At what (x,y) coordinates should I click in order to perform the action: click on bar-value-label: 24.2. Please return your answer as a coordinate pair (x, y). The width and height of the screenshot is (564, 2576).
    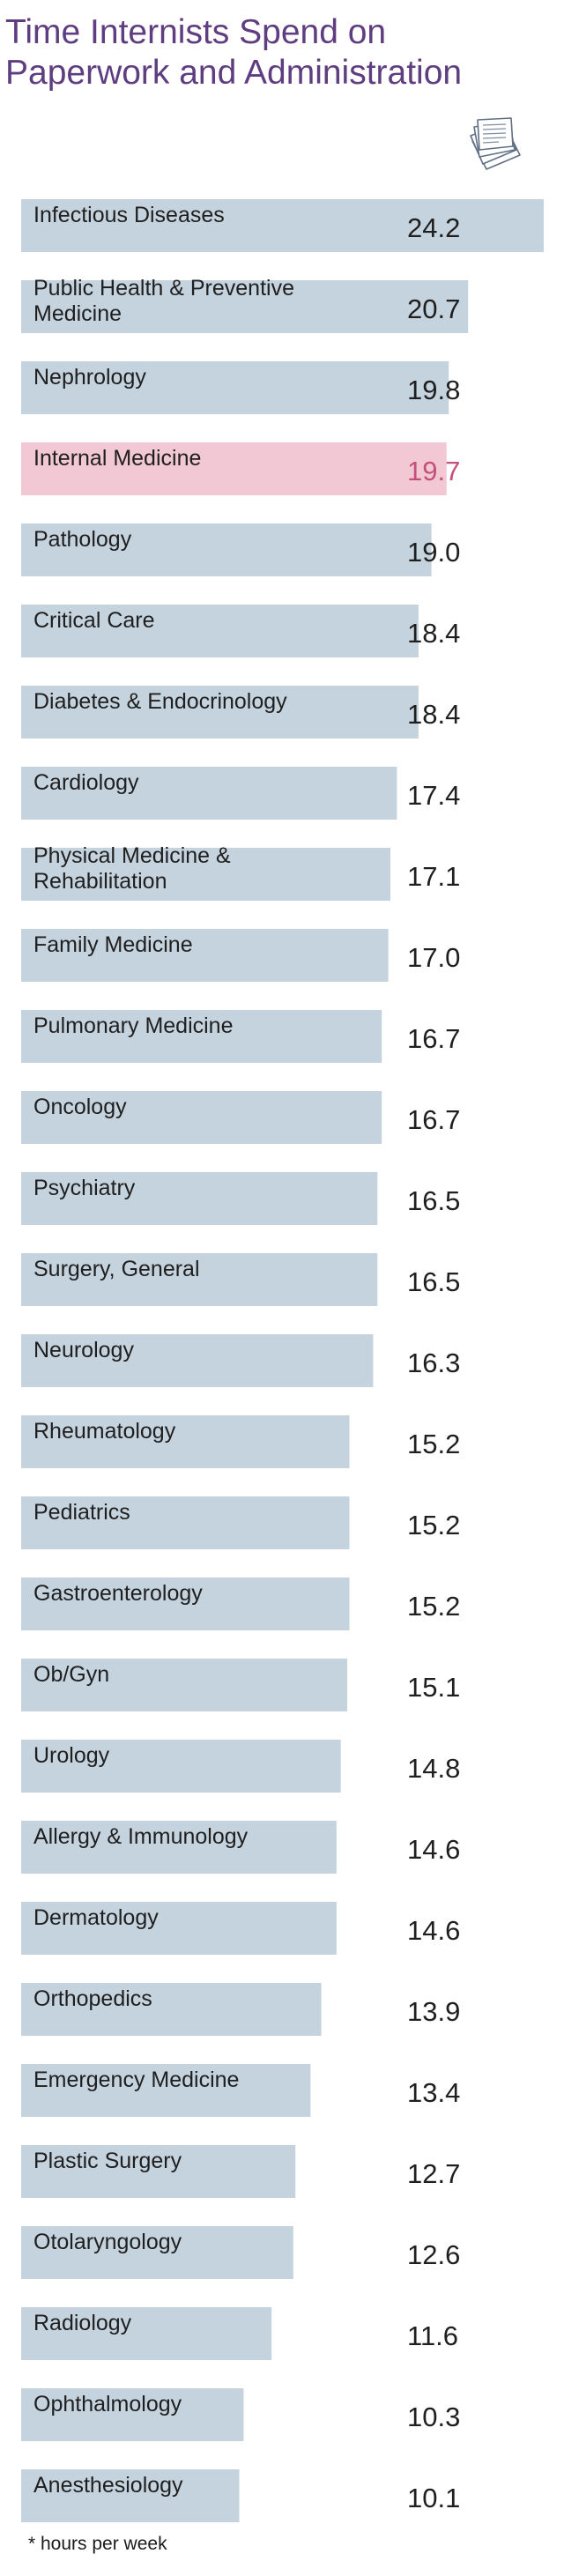
    Looking at the image, I should click on (434, 227).